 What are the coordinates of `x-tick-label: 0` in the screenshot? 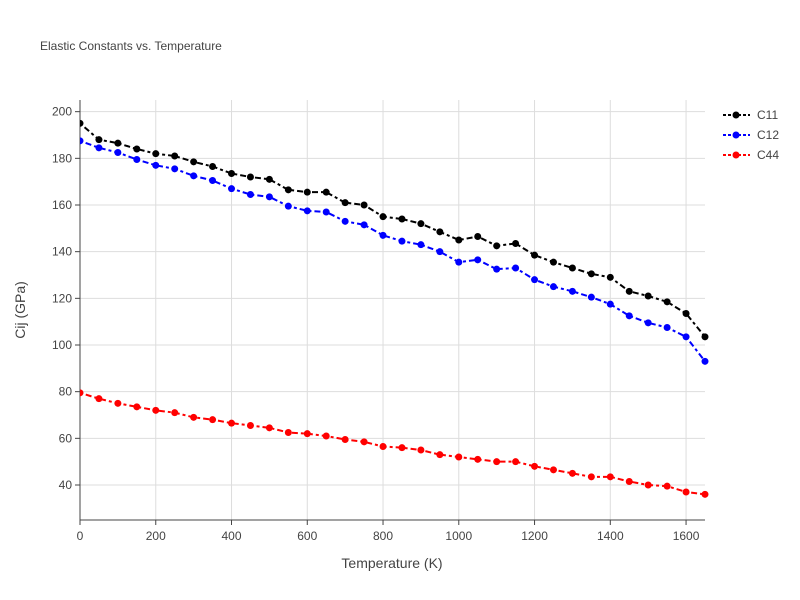 It's located at (80, 536).